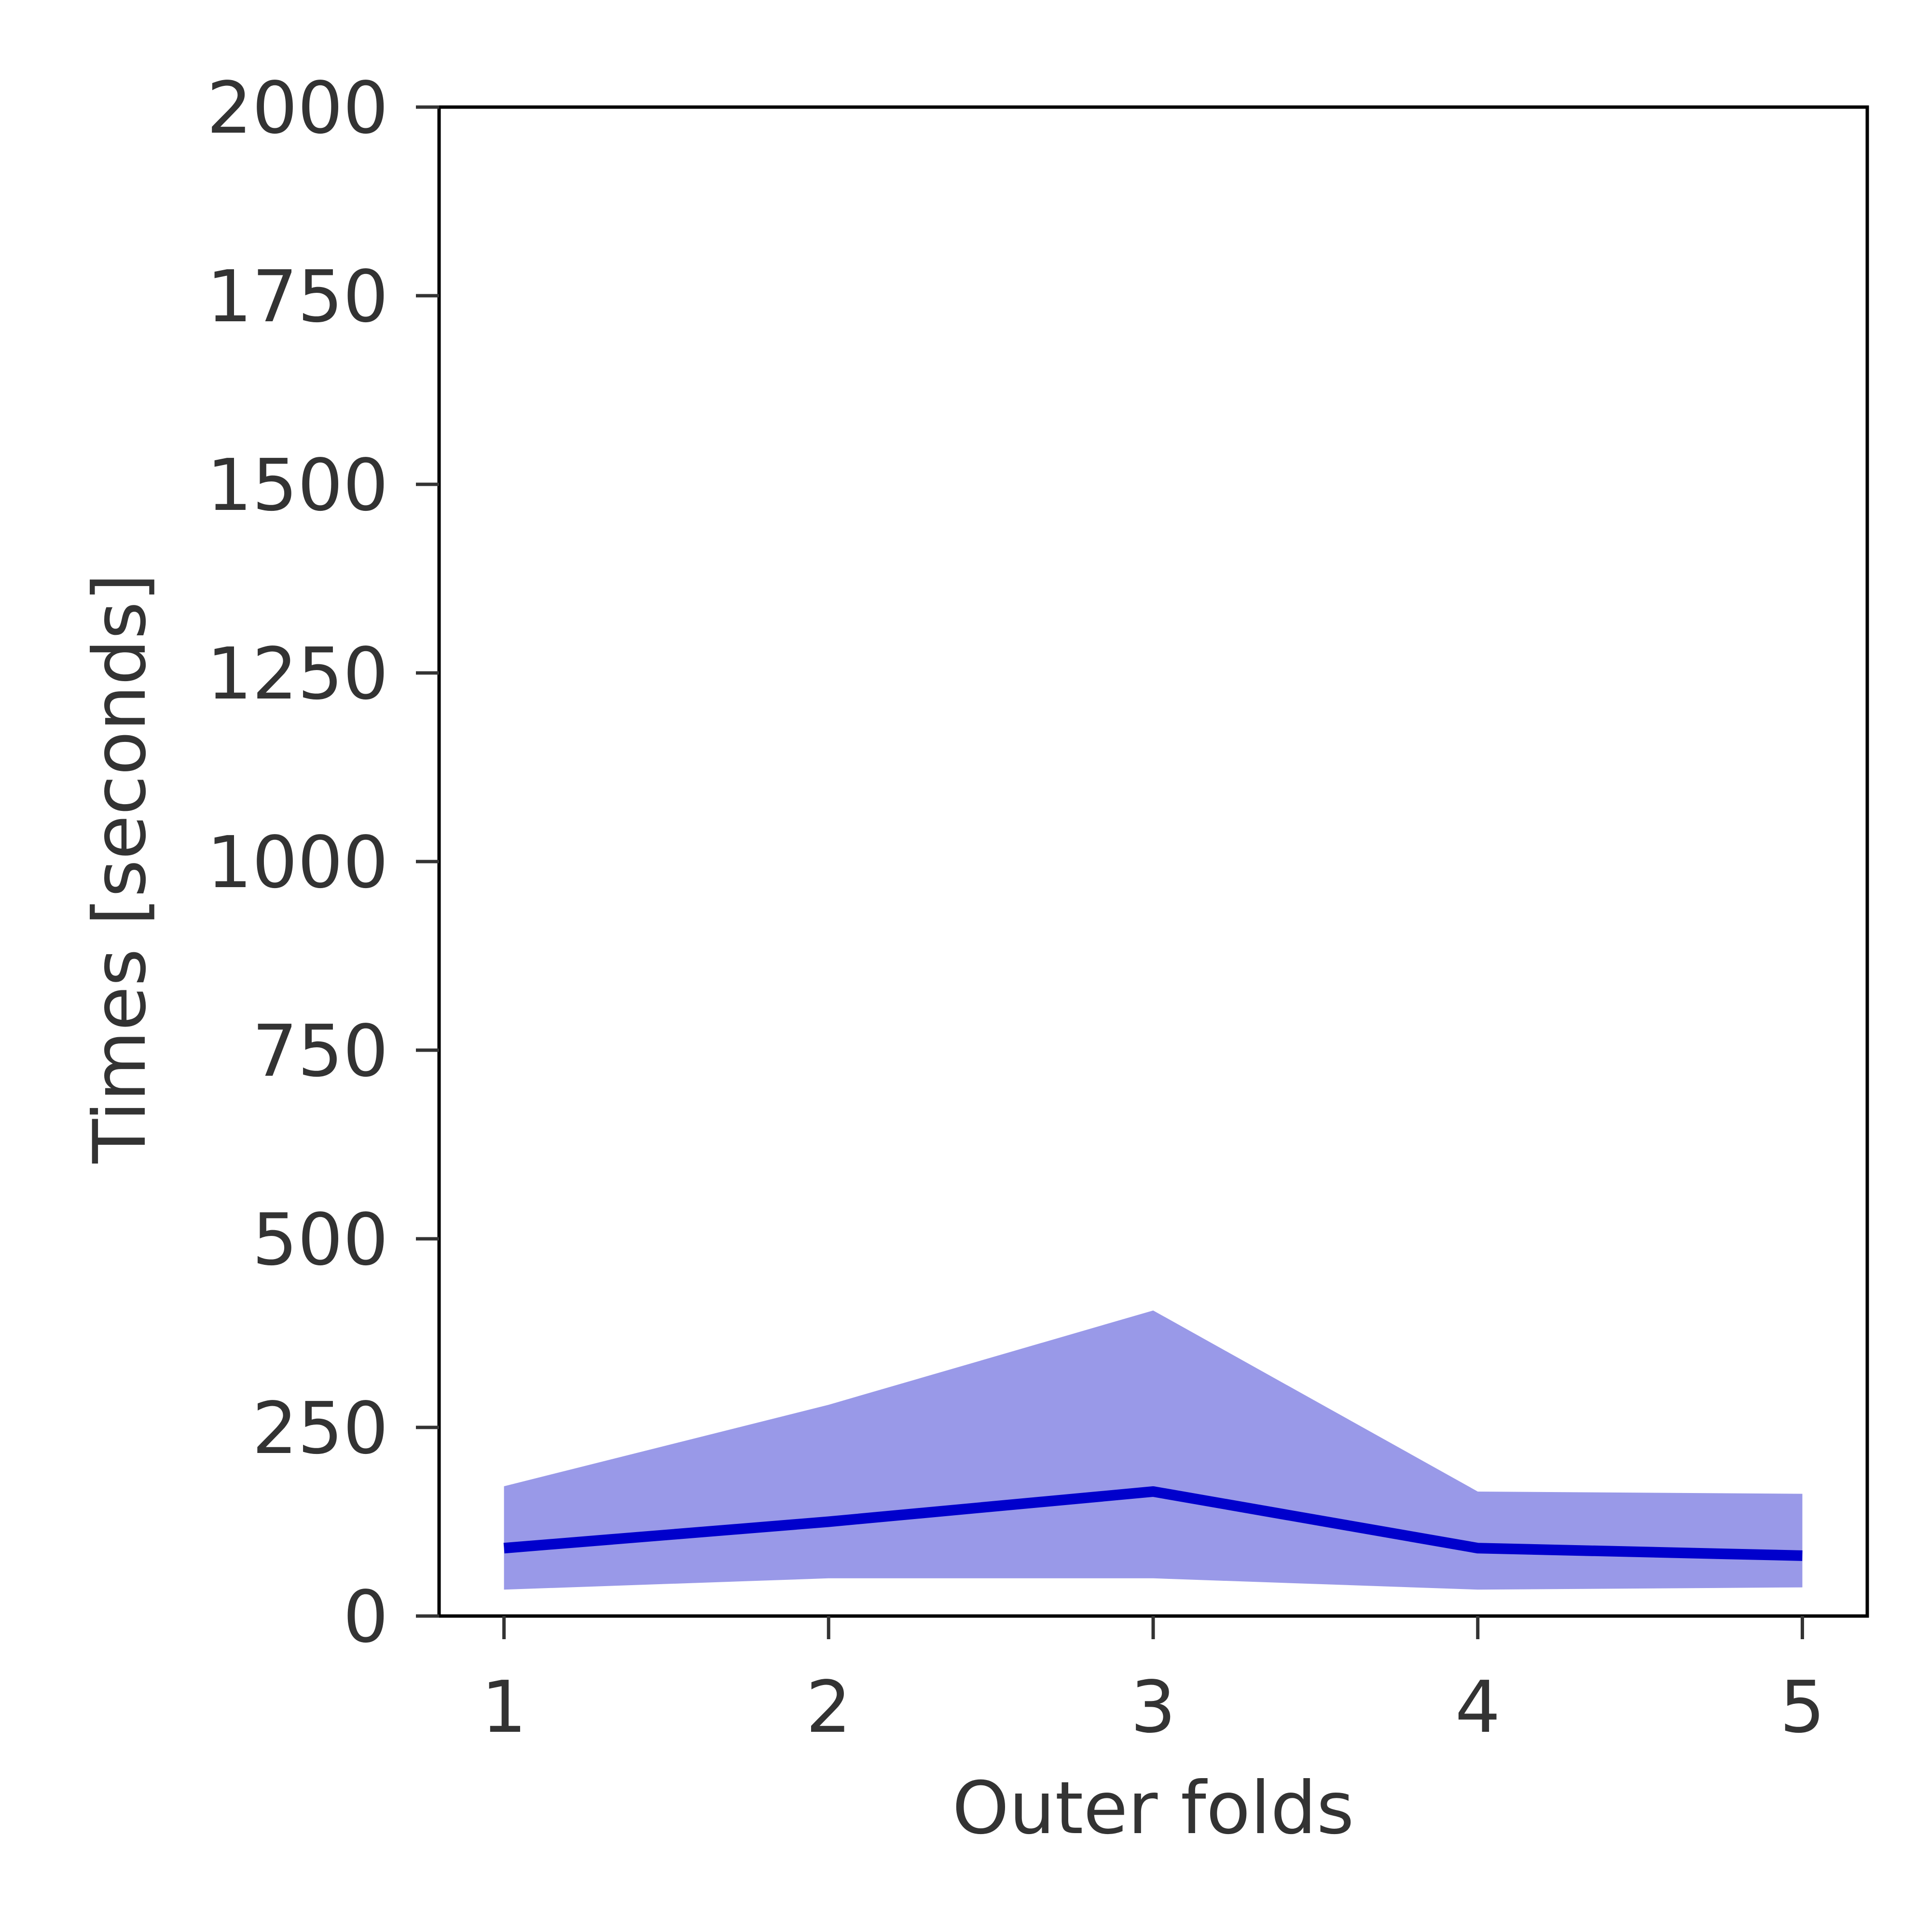 This screenshot has width=1930, height=1932. What do you see at coordinates (365, 1617) in the screenshot?
I see `y-tick-label: 0` at bounding box center [365, 1617].